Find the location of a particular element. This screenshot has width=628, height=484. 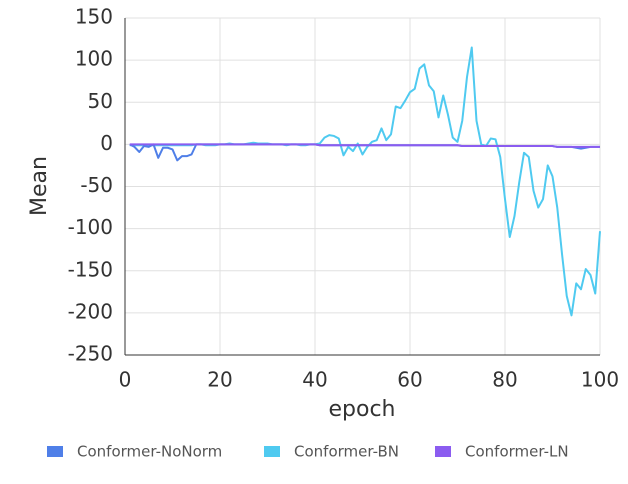

y-tick-label: 100 is located at coordinates (94, 59).